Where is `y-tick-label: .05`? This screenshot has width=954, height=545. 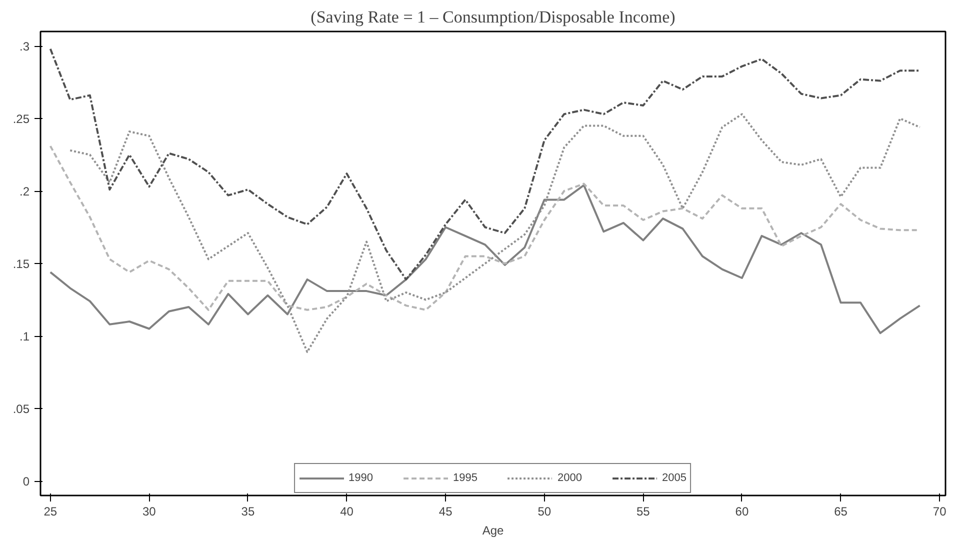 y-tick-label: .05 is located at coordinates (21, 409).